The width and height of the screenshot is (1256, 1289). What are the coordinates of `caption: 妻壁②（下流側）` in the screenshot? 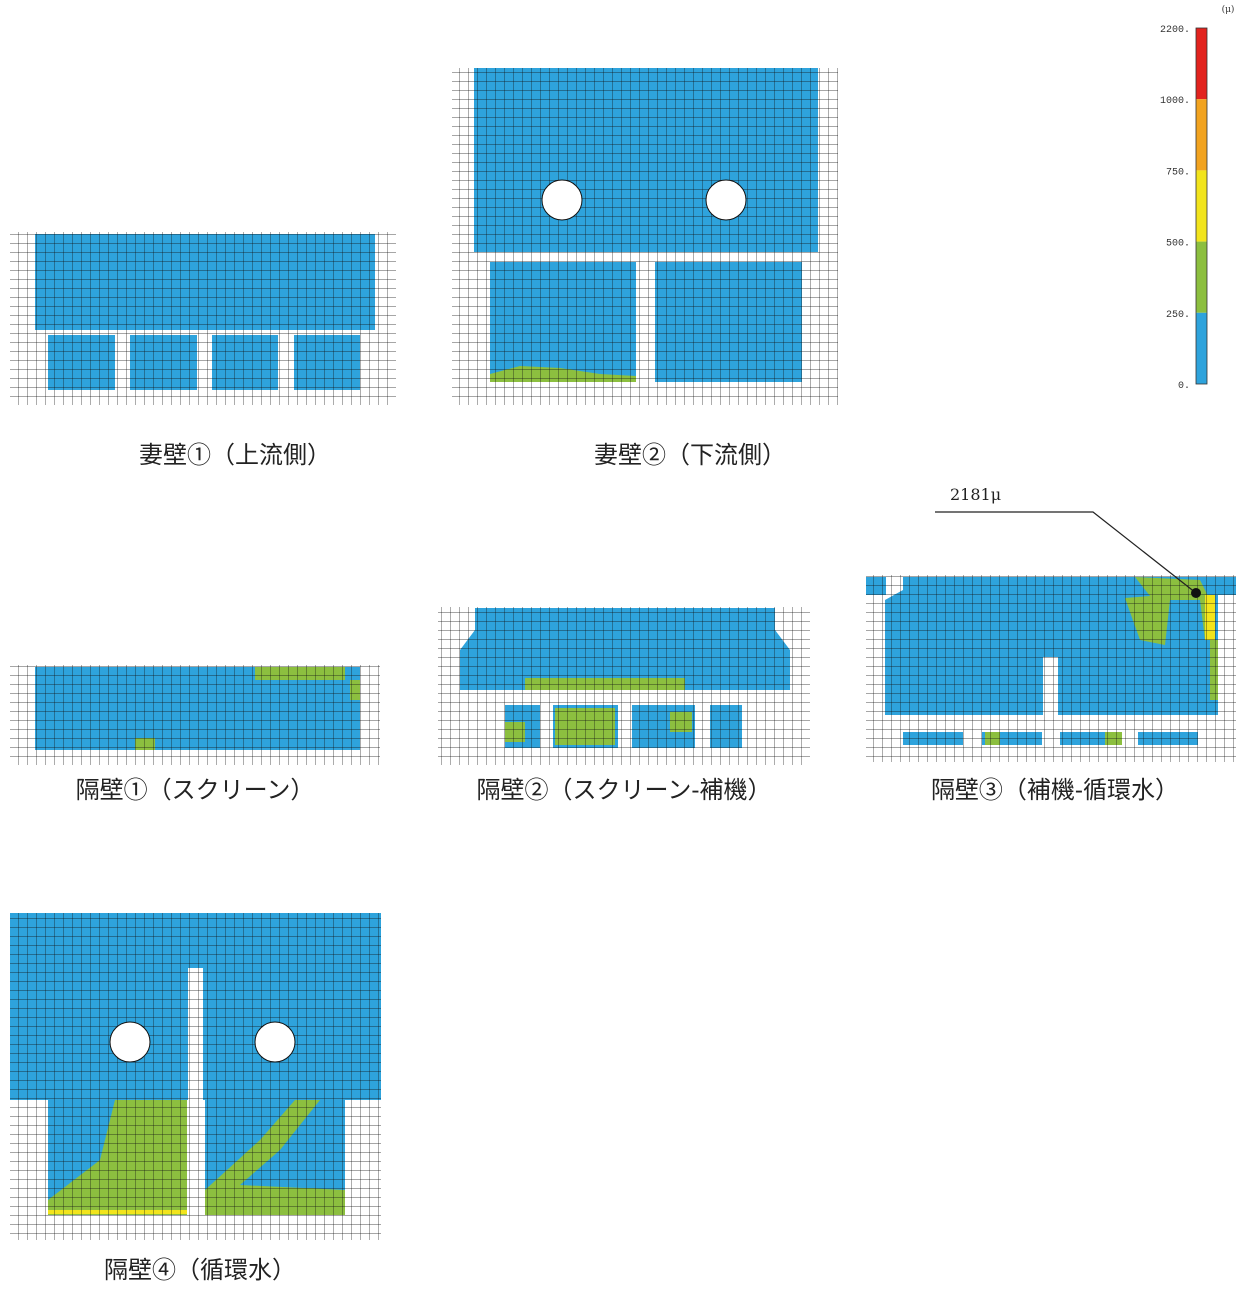 It's located at (690, 455).